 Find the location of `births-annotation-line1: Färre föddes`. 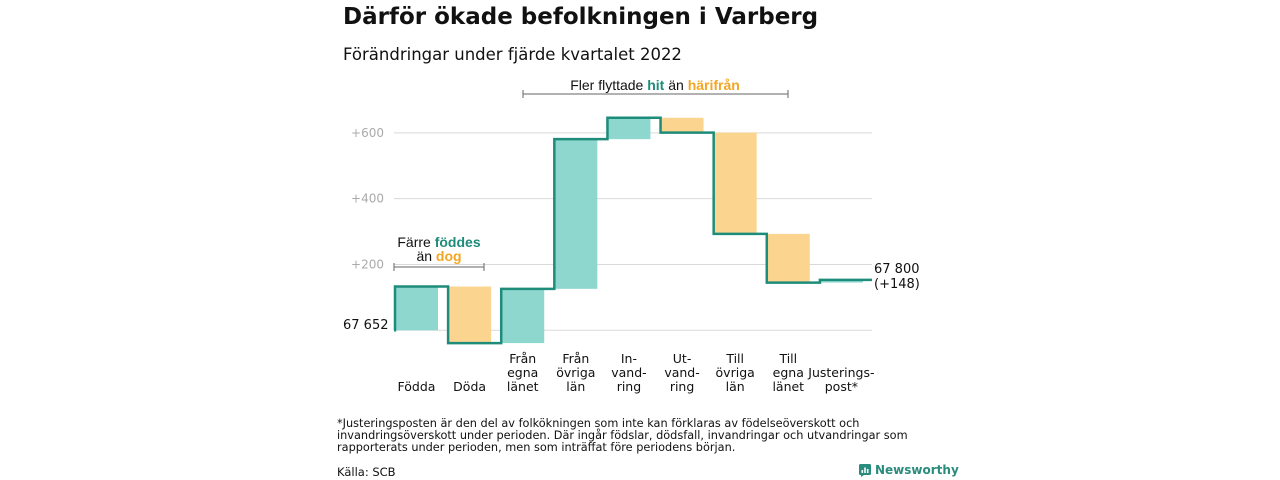

births-annotation-line1: Färre föddes is located at coordinates (438, 242).